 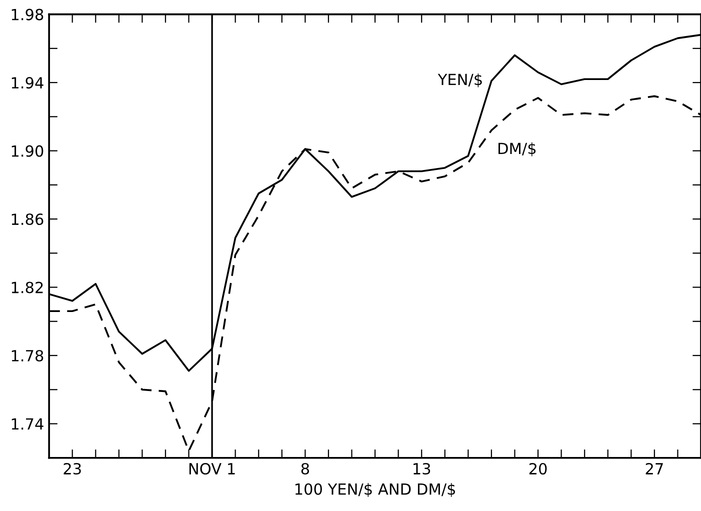 What do you see at coordinates (28, 219) in the screenshot?
I see `y-tick-label: 1.86` at bounding box center [28, 219].